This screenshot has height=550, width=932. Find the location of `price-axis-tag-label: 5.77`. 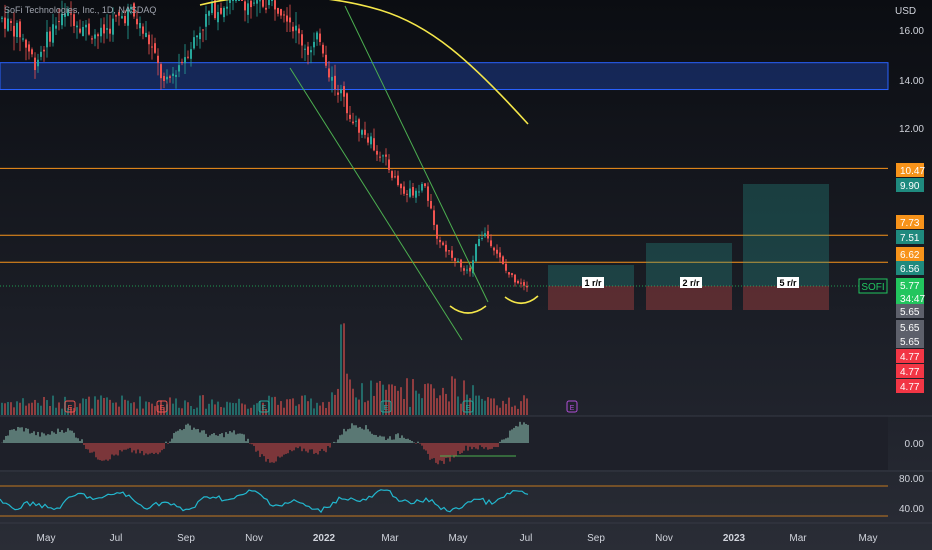

price-axis-tag-label: 5.77 is located at coordinates (910, 286).